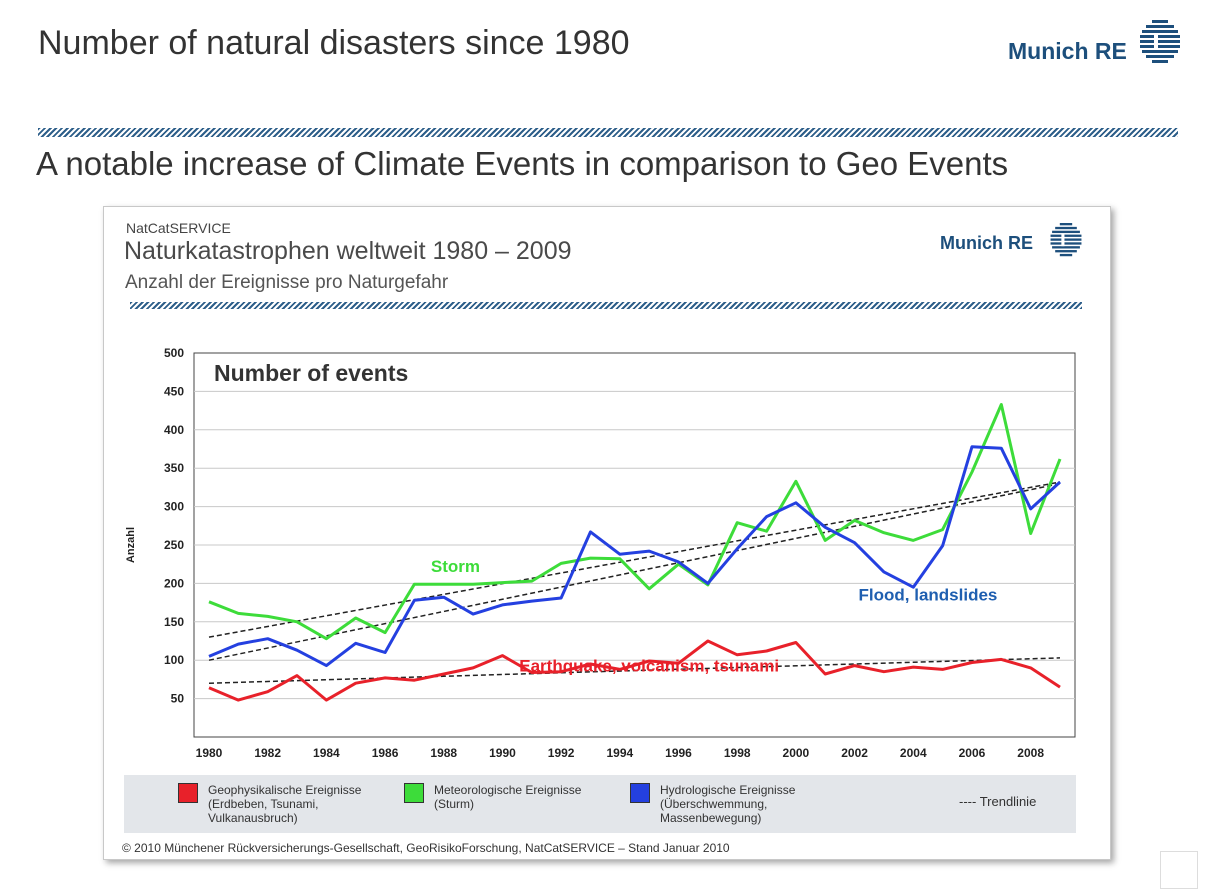 The width and height of the screenshot is (1217, 891). What do you see at coordinates (508, 790) in the screenshot?
I see `legend-label: Meteorologische Ereignisse` at bounding box center [508, 790].